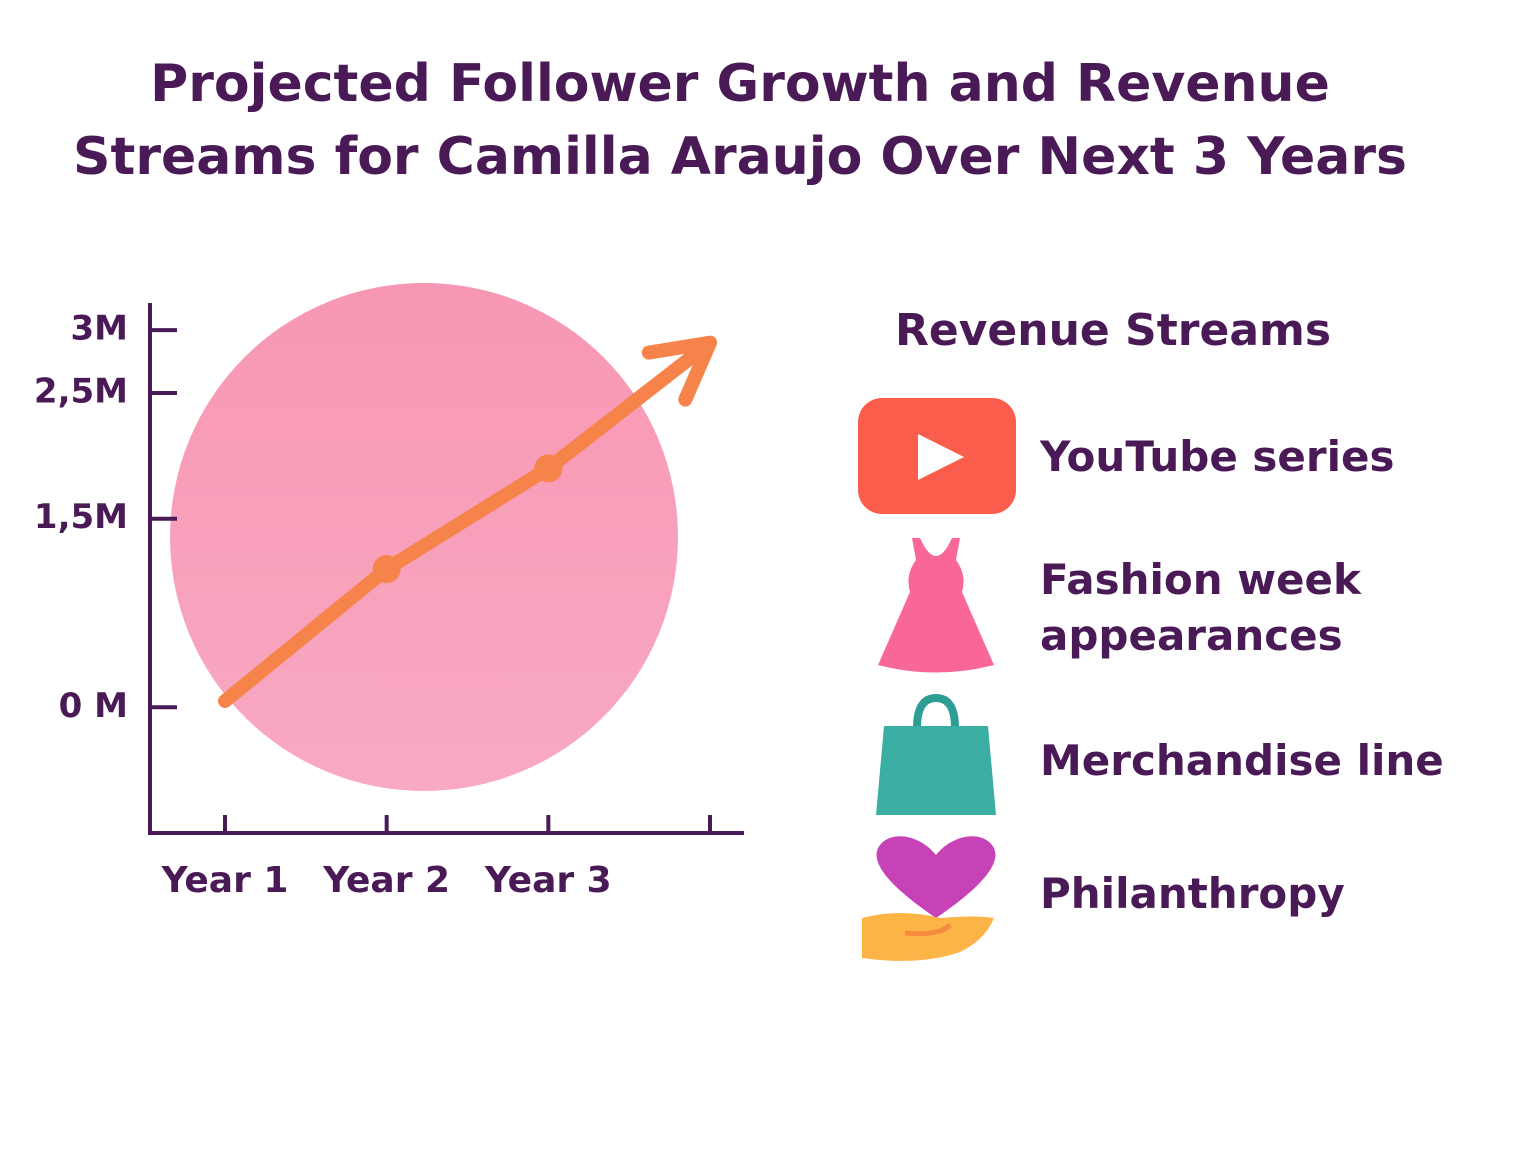  I want to click on y-tick-label: 0 M, so click(93, 706).